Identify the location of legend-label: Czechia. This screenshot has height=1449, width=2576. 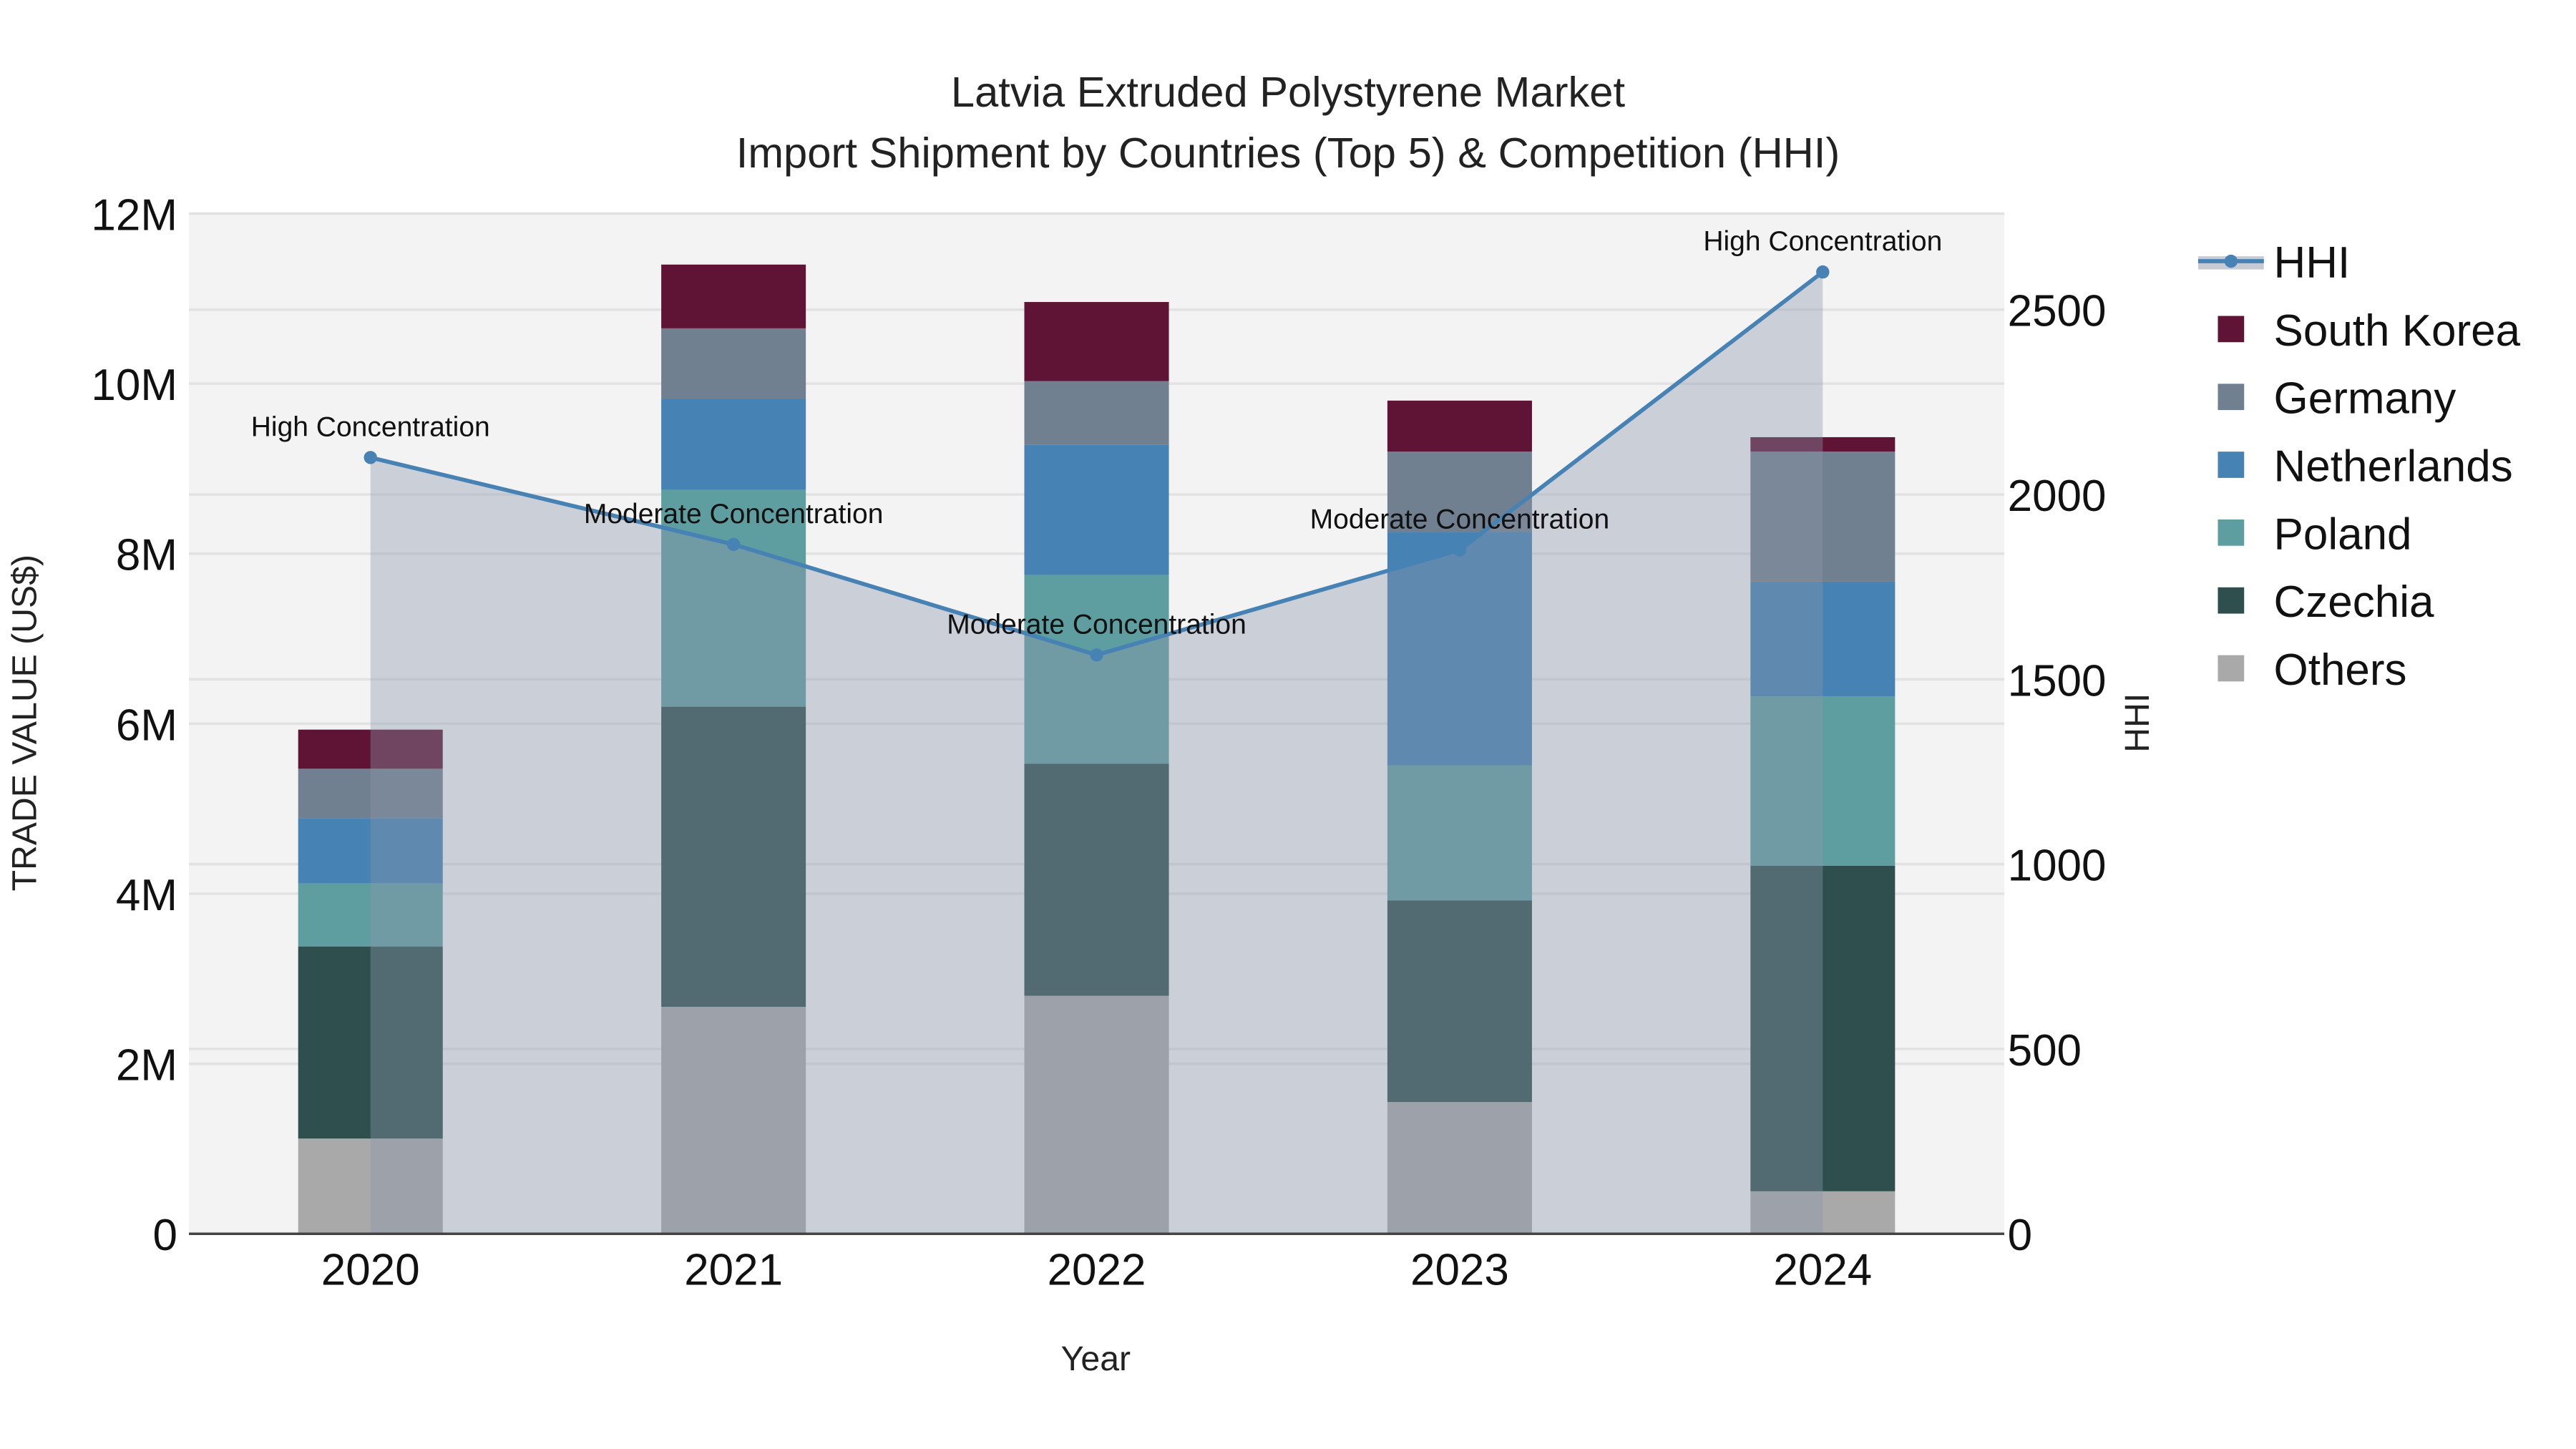
(2354, 602).